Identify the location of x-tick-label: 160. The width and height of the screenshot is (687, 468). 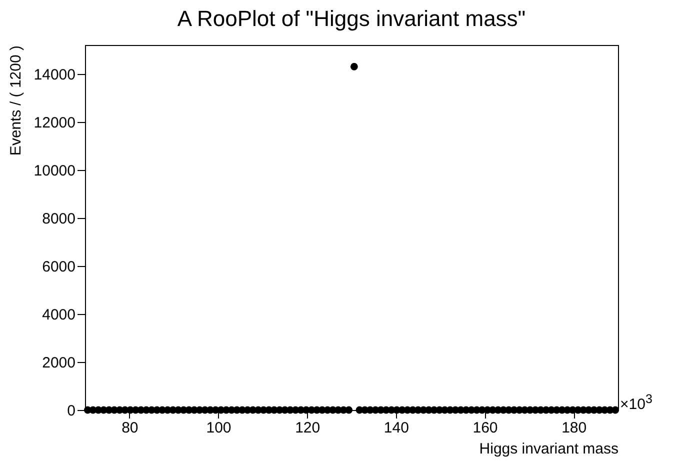
(485, 428).